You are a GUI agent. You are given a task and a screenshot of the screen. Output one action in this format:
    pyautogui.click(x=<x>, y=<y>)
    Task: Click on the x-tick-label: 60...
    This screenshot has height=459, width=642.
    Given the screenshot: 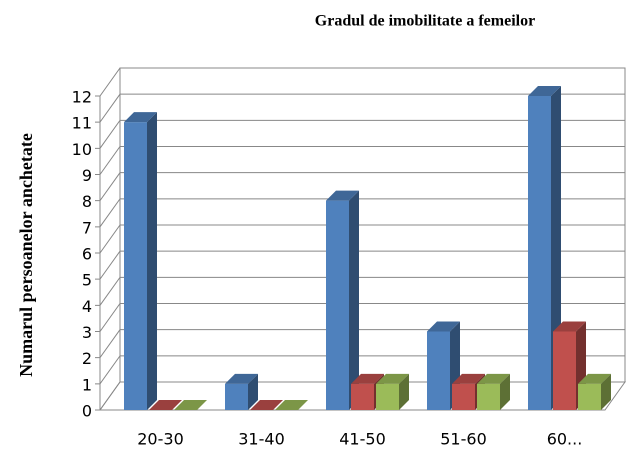 What is the action you would take?
    pyautogui.click(x=565, y=439)
    